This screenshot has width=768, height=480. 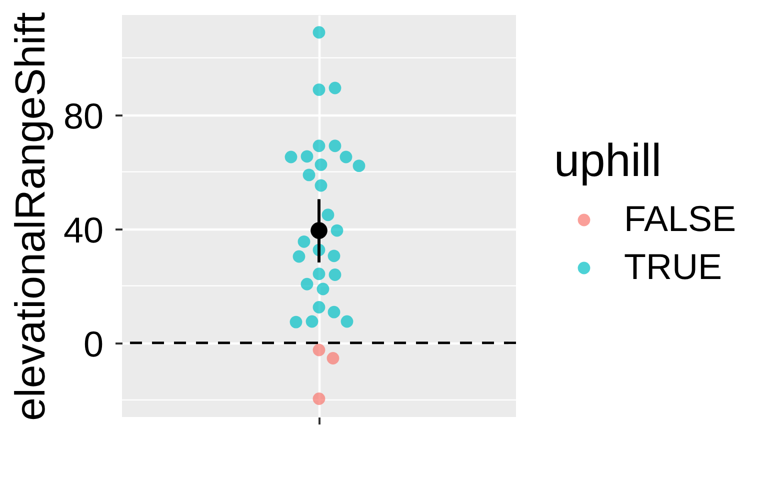 I want to click on y-tick-label: 80, so click(x=83, y=115).